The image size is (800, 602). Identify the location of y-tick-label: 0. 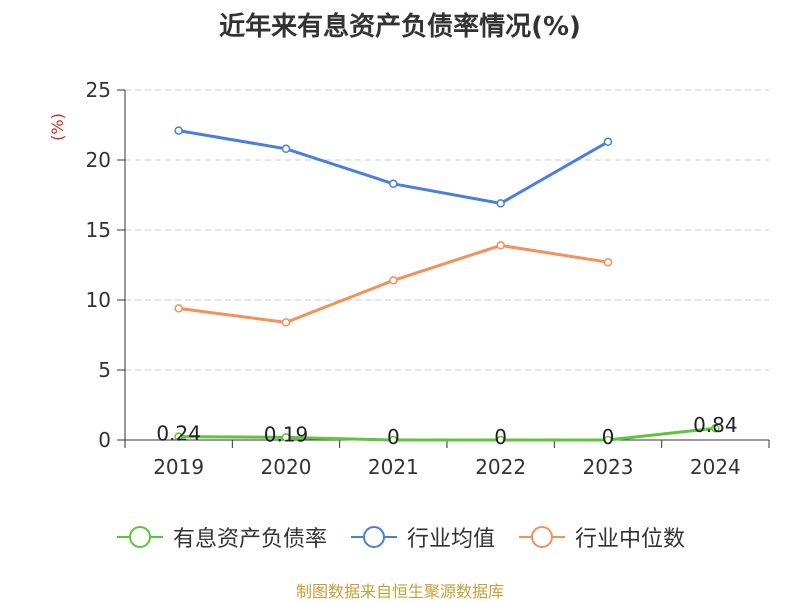
(104, 440).